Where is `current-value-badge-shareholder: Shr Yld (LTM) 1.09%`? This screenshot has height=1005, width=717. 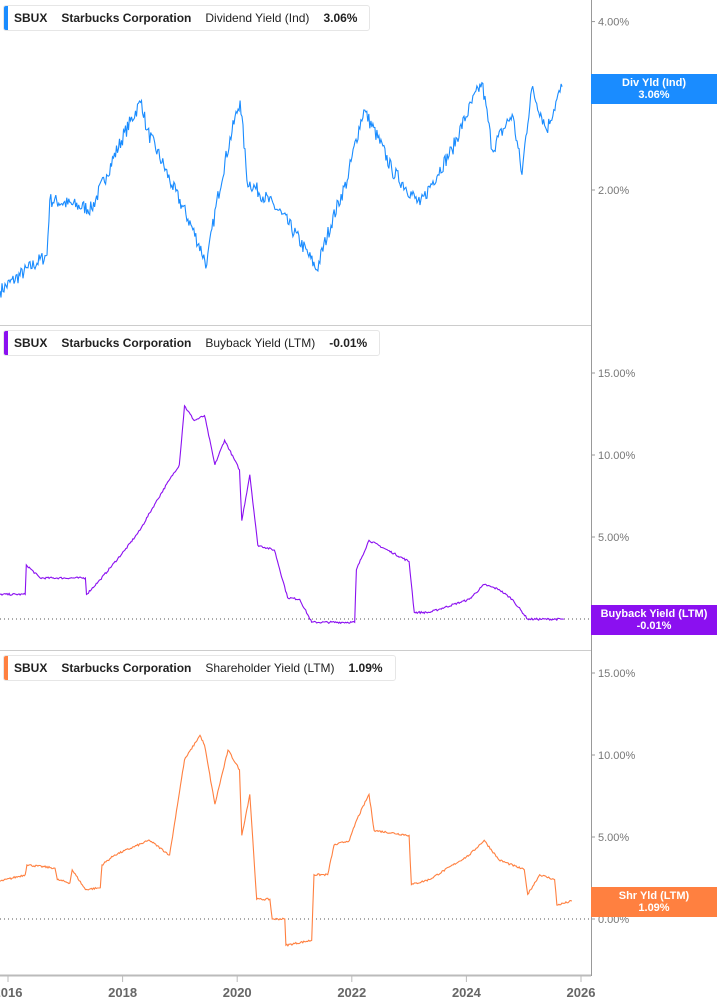
current-value-badge-shareholder: Shr Yld (LTM) 1.09% is located at coordinates (654, 902).